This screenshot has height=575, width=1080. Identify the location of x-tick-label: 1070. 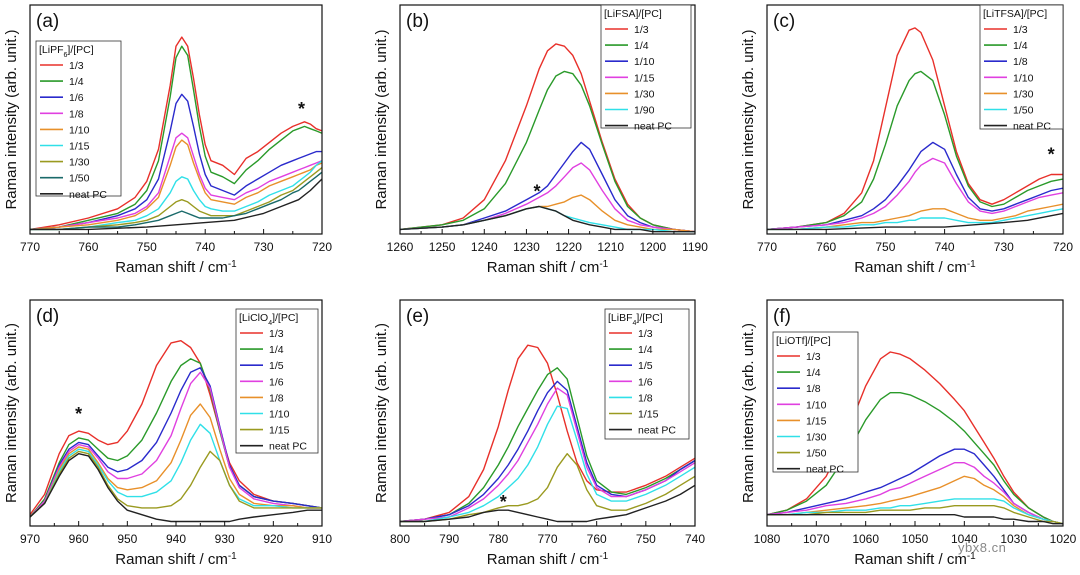
(816, 539).